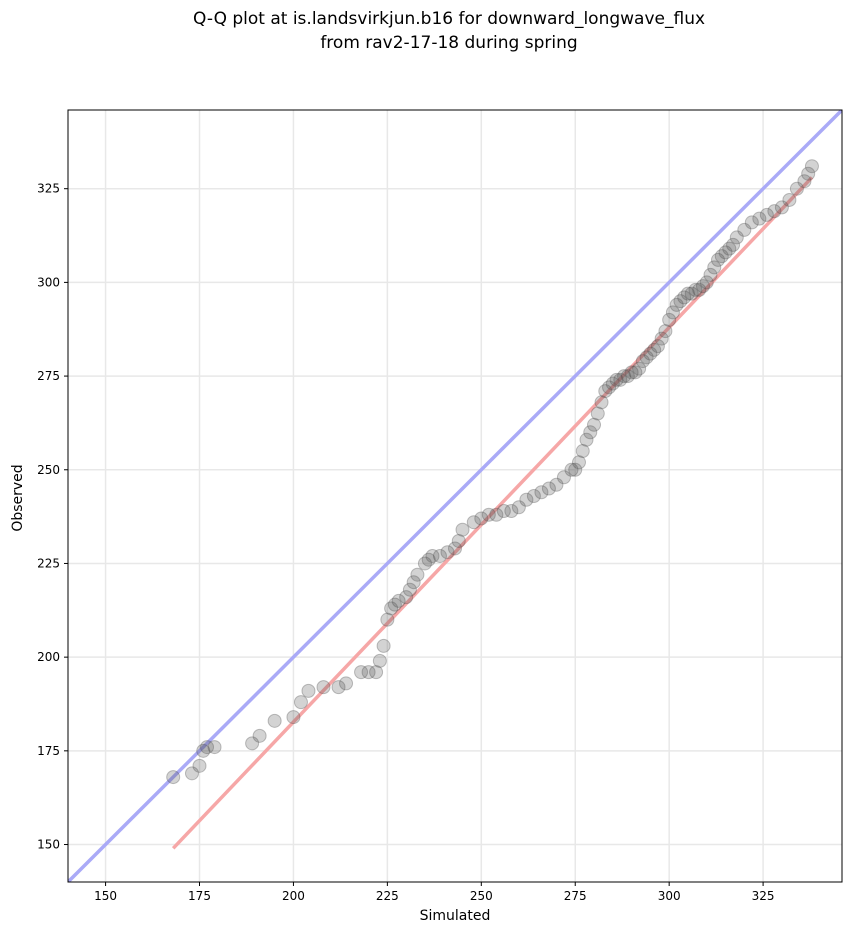 Image resolution: width=851 pixels, height=934 pixels. What do you see at coordinates (293, 896) in the screenshot?
I see `x-tick-label: 200` at bounding box center [293, 896].